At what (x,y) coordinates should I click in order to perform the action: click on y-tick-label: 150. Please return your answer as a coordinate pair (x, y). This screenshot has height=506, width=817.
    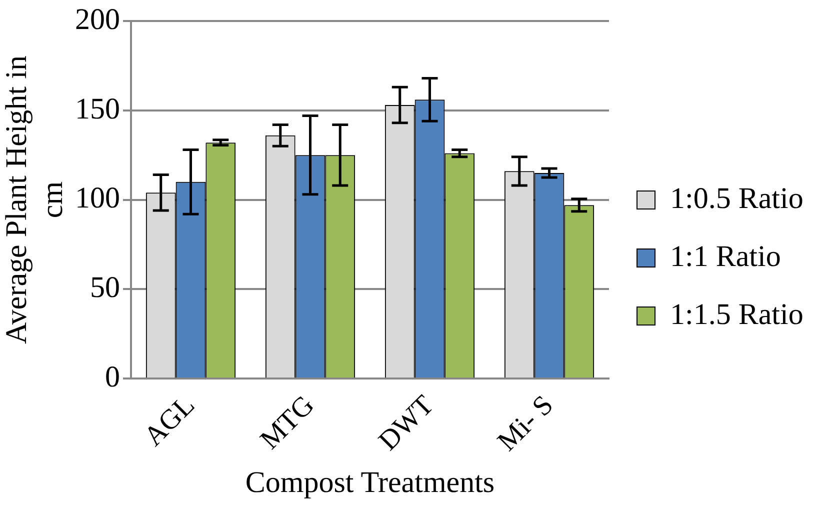
    Looking at the image, I should click on (97, 109).